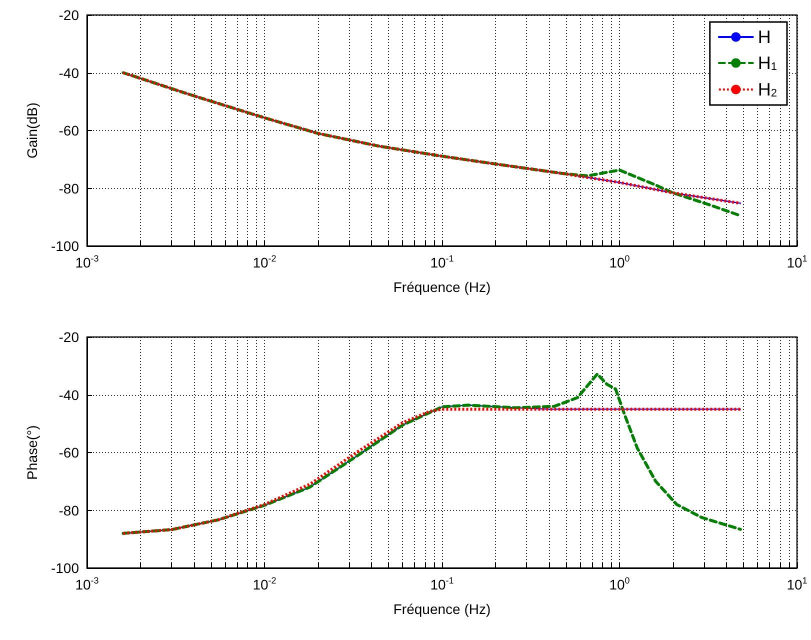 This screenshot has width=811, height=640. What do you see at coordinates (768, 90) in the screenshot?
I see `legend-label: H2` at bounding box center [768, 90].